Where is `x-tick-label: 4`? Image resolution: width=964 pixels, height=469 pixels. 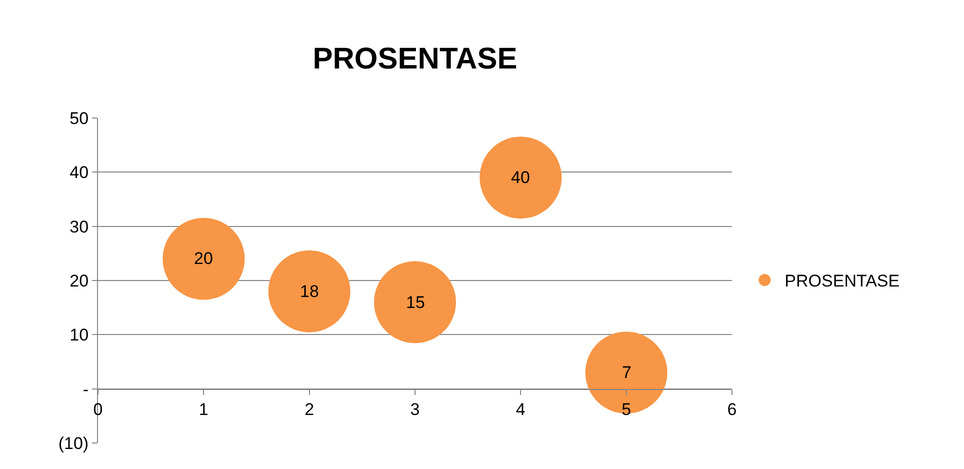 x-tick-label: 4 is located at coordinates (521, 410).